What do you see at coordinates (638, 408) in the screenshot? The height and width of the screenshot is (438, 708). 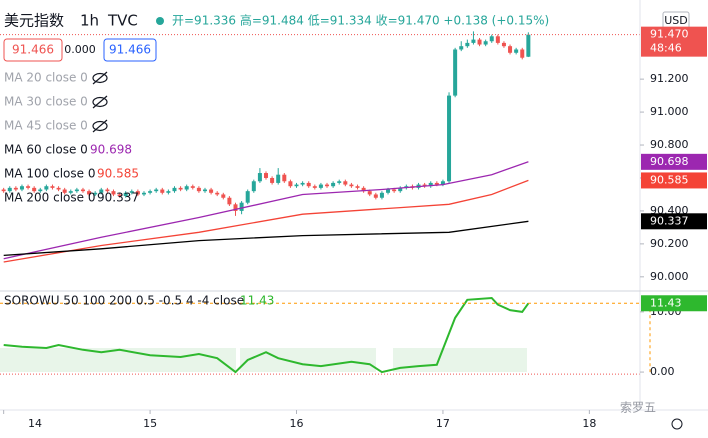 I see `watermark: 索罗五` at bounding box center [638, 408].